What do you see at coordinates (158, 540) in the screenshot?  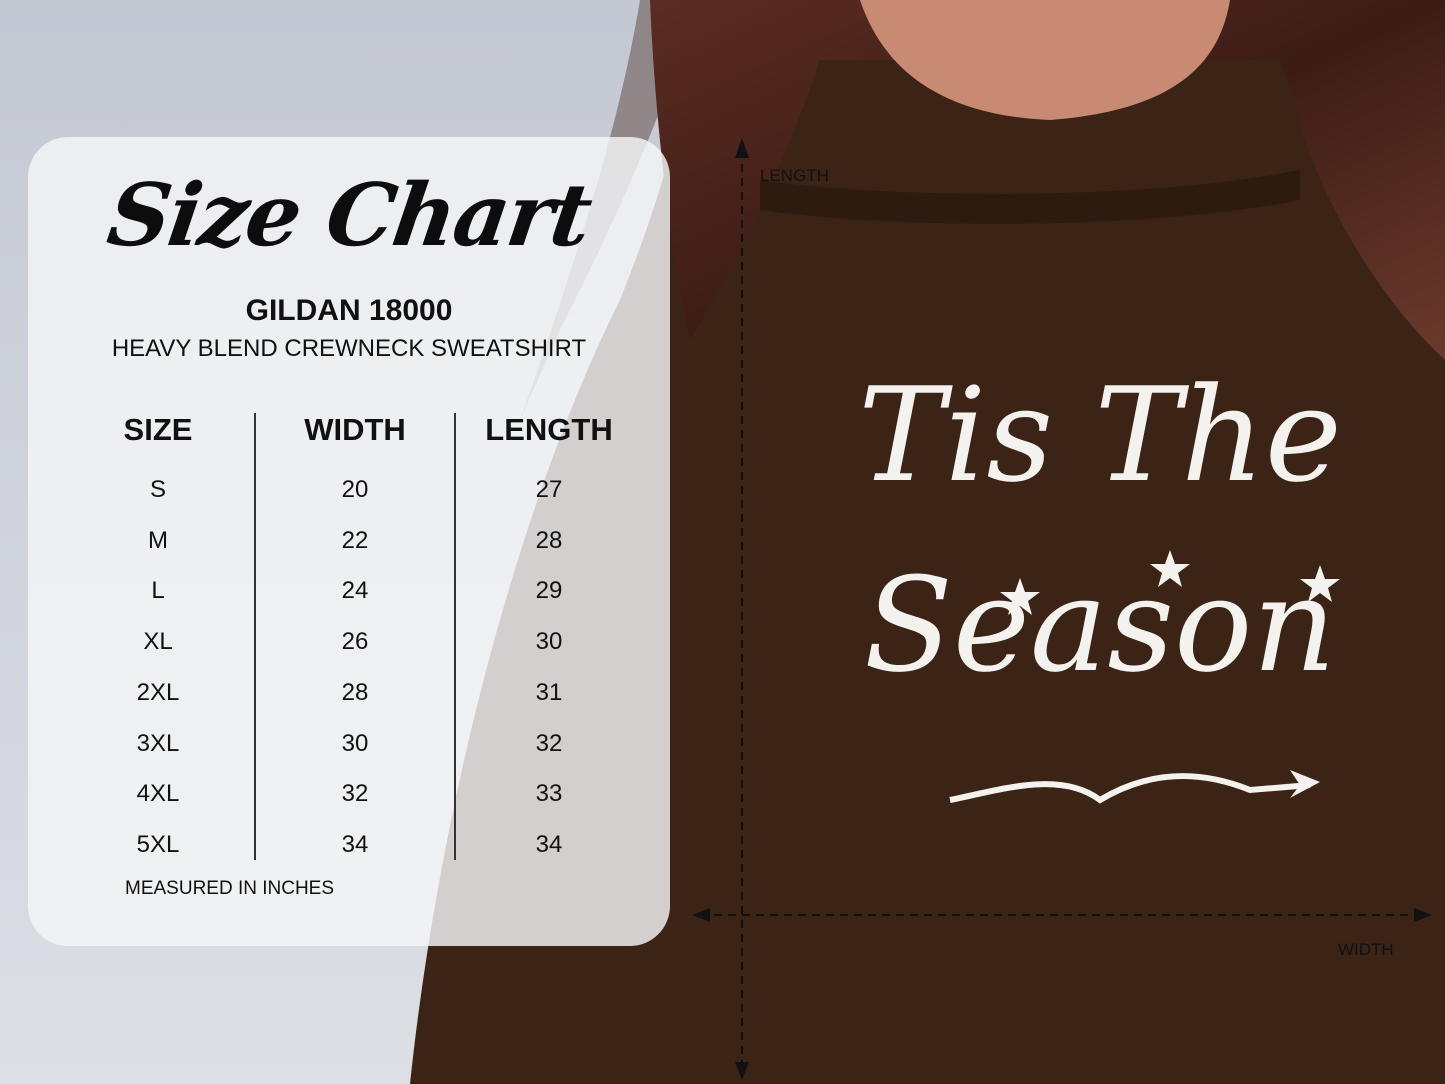 I see `table-cell: M` at bounding box center [158, 540].